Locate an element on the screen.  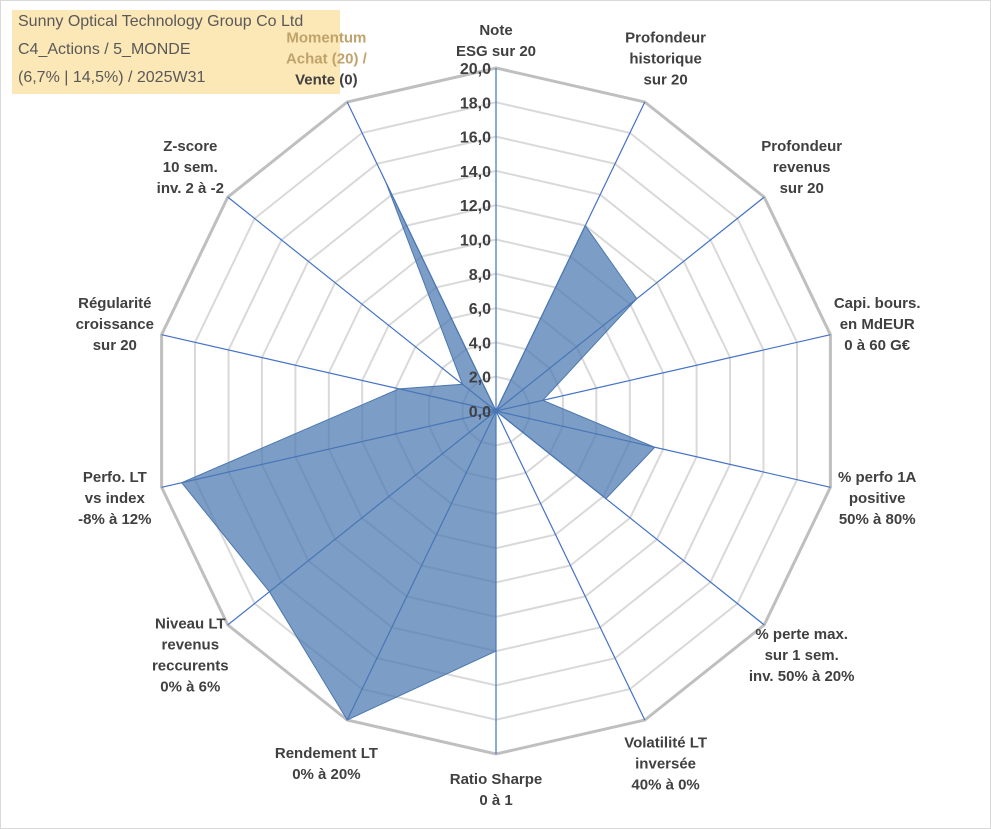
category-label: Profondeur revenus sur 20 is located at coordinates (801, 167).